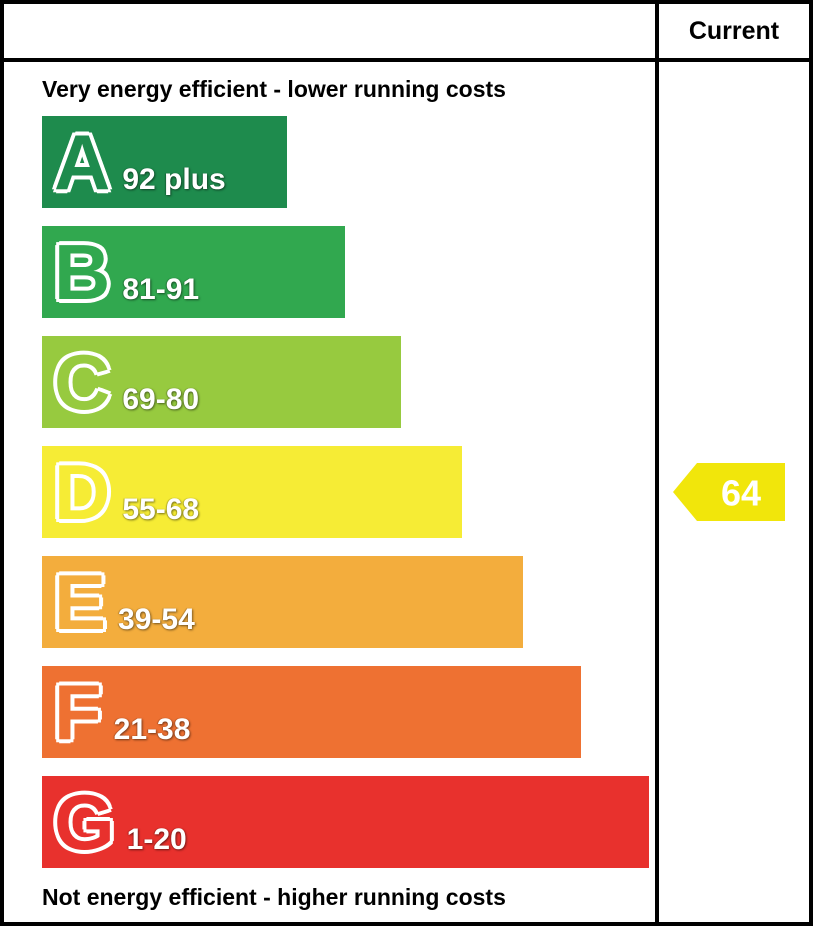  I want to click on band-range: 81-91, so click(161, 289).